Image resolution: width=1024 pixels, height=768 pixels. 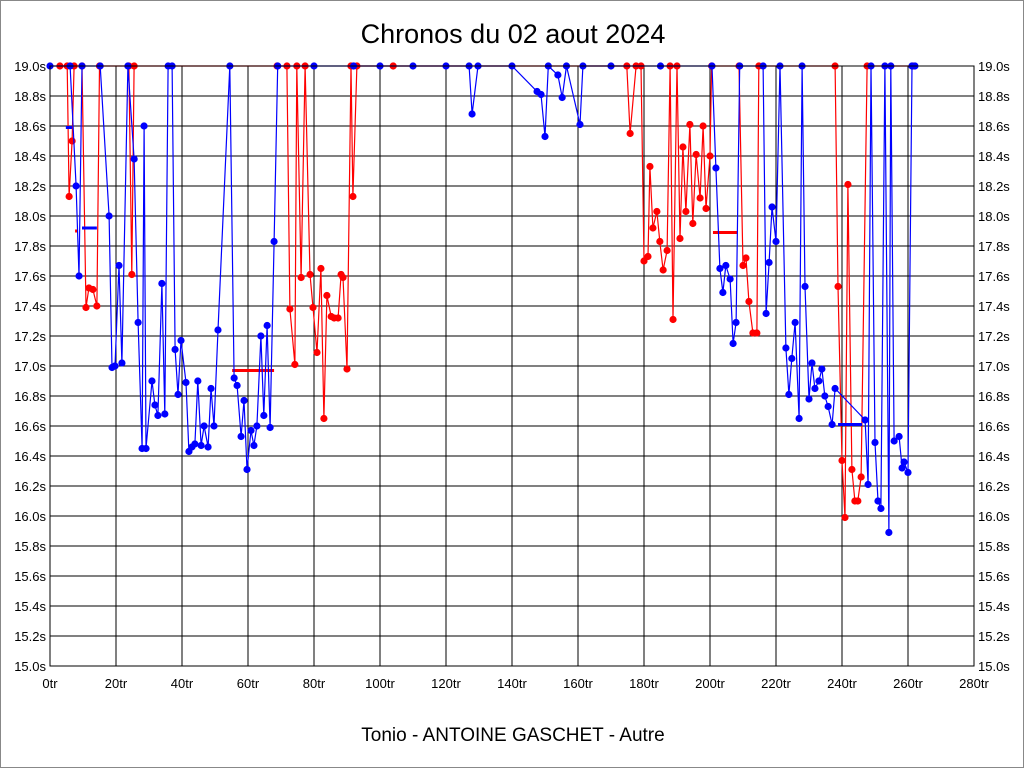 I want to click on x-tick-label: 280tr, so click(x=974, y=683).